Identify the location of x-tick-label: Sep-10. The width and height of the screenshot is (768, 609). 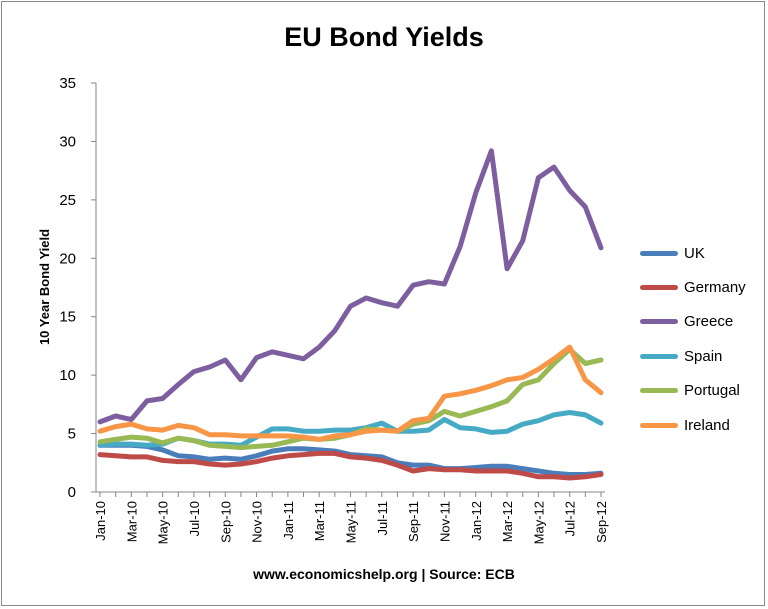
(225, 522).